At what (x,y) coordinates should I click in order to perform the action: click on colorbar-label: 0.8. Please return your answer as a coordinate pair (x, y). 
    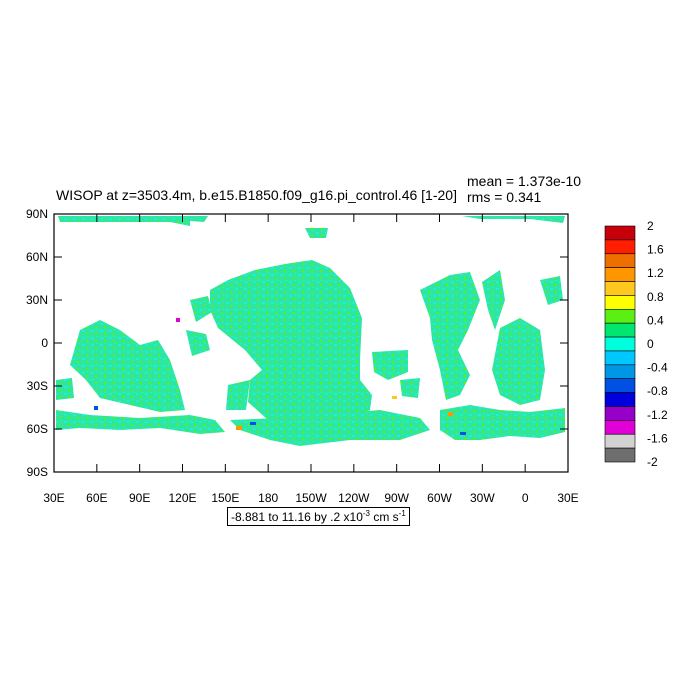
    Looking at the image, I should click on (655, 297).